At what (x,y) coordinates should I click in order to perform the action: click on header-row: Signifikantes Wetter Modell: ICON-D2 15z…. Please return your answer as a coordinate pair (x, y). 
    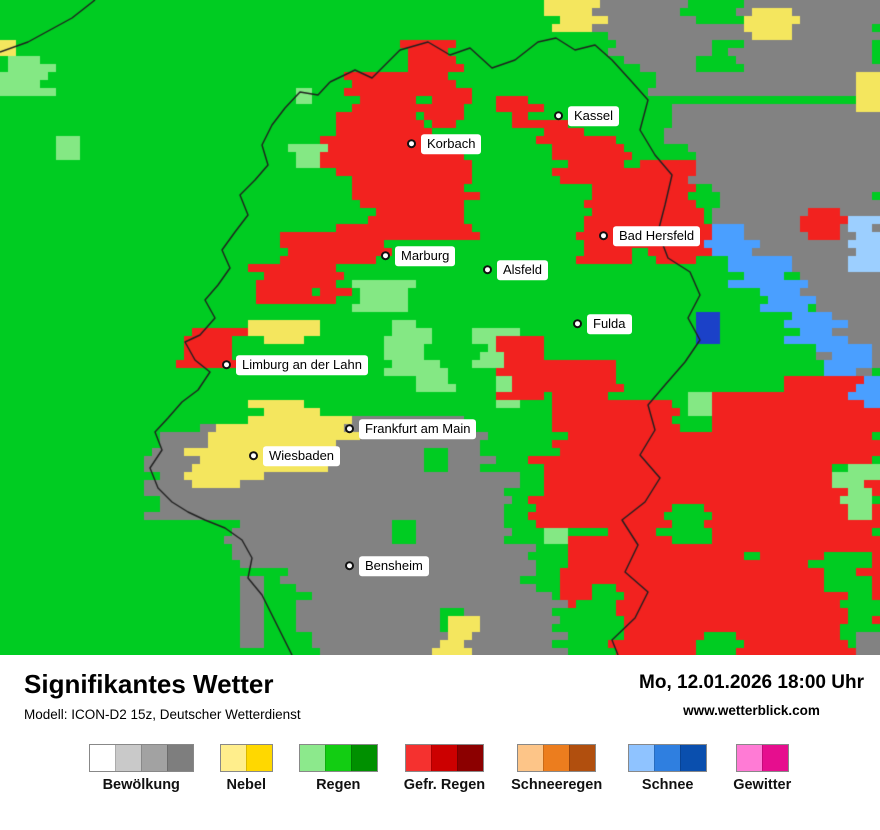
    Looking at the image, I should click on (440, 688).